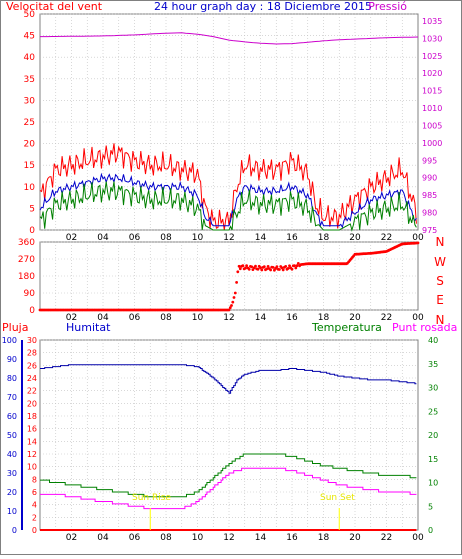 The image size is (462, 559). Describe the element at coordinates (12, 378) in the screenshot. I see `humidity-y-tick-80: 80` at that location.